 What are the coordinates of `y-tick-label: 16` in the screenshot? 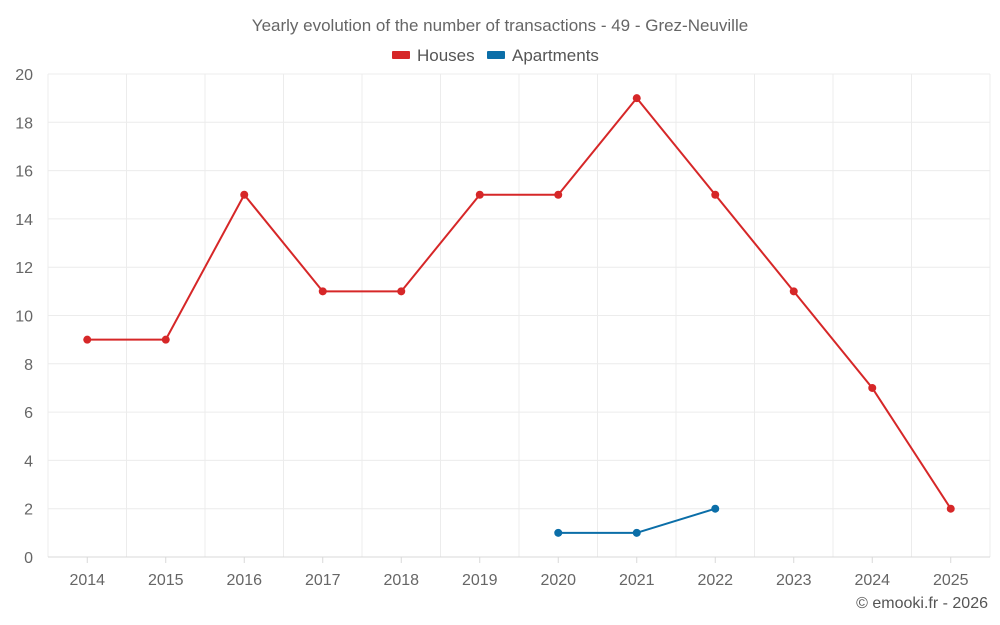 It's located at (24, 172).